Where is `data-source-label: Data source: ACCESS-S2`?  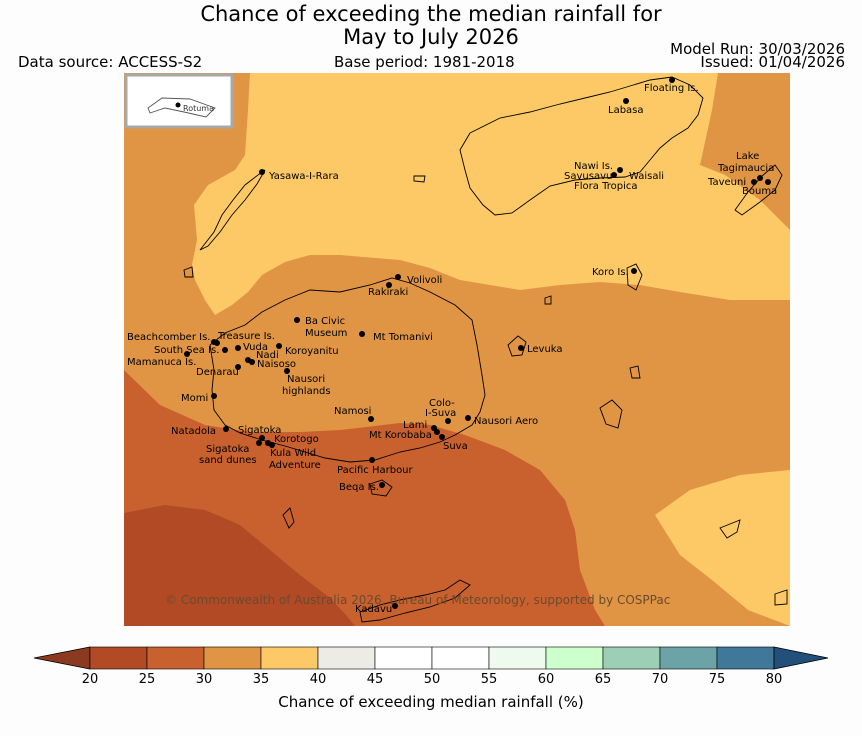 data-source-label: Data source: ACCESS-S2 is located at coordinates (110, 62).